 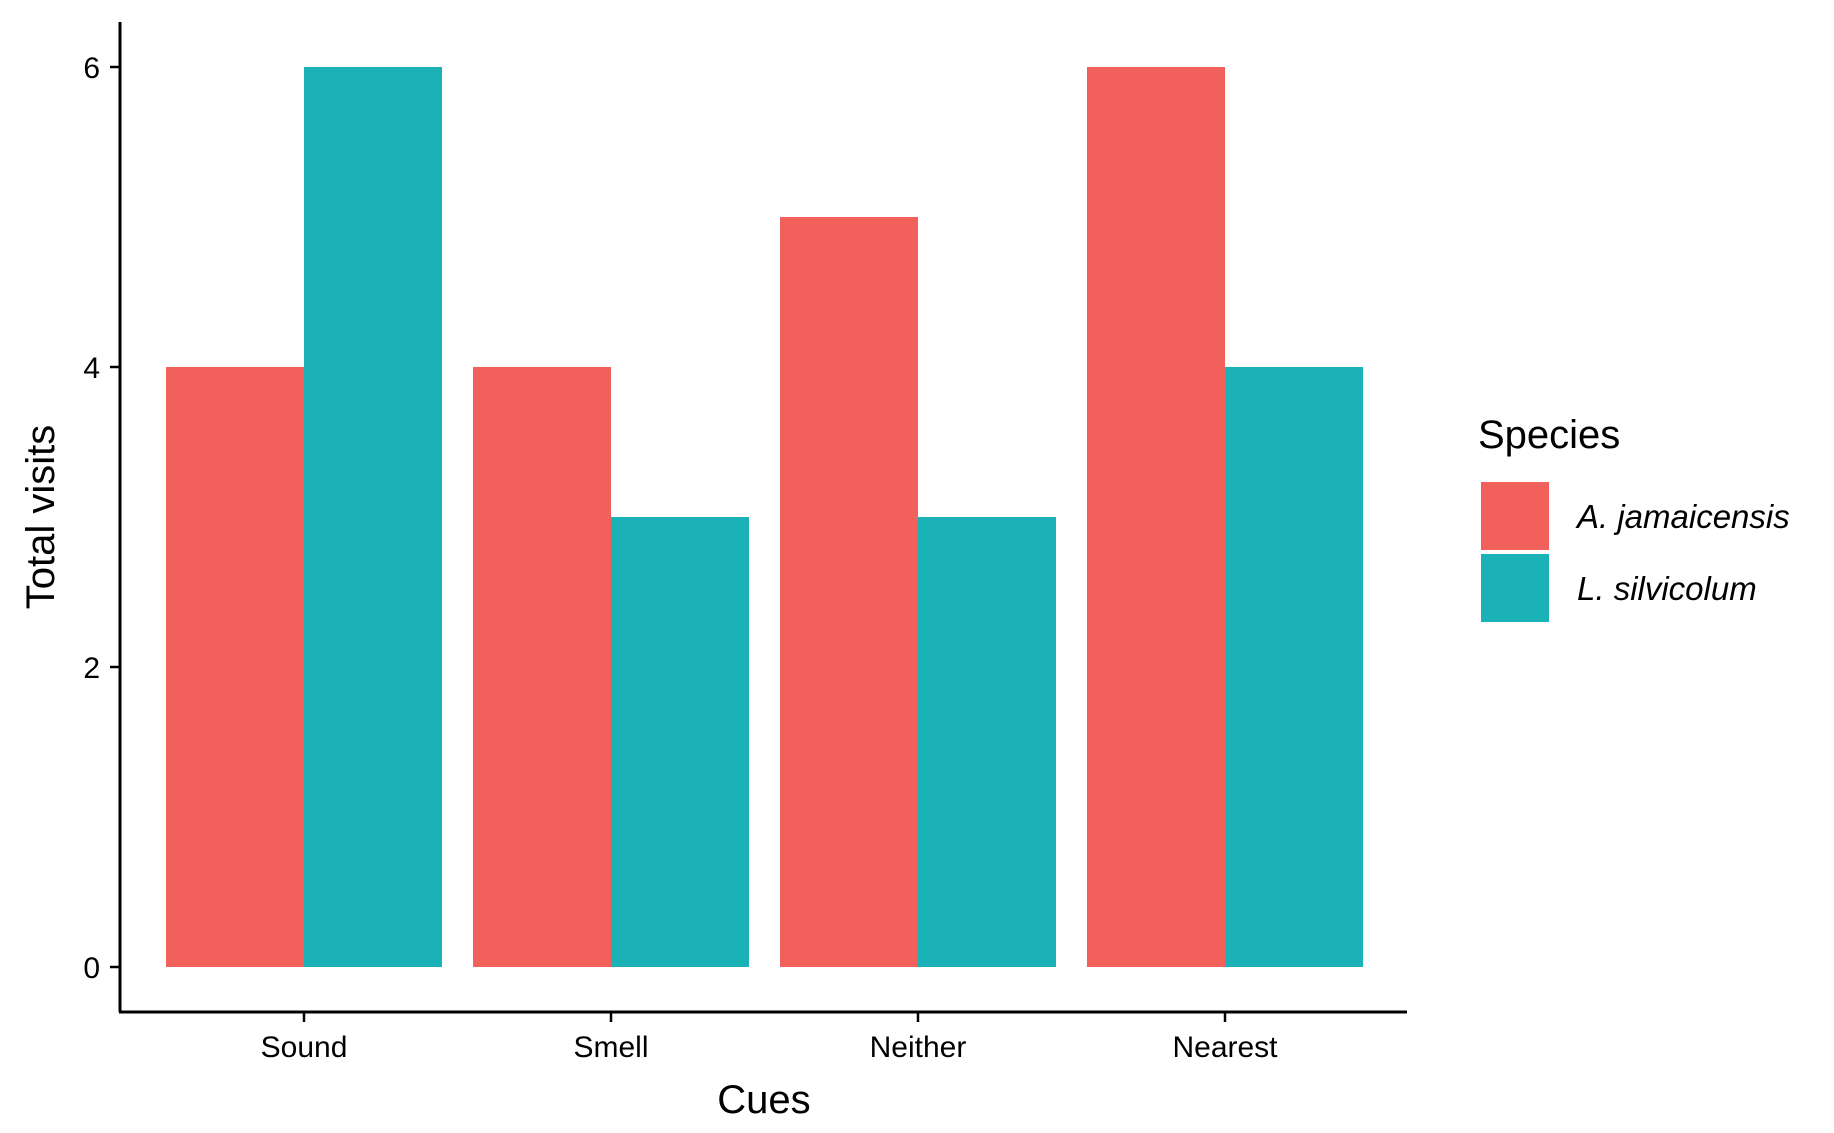 I want to click on legend: Species A. jamaicensis L. silvicolum, so click(x=1634, y=517).